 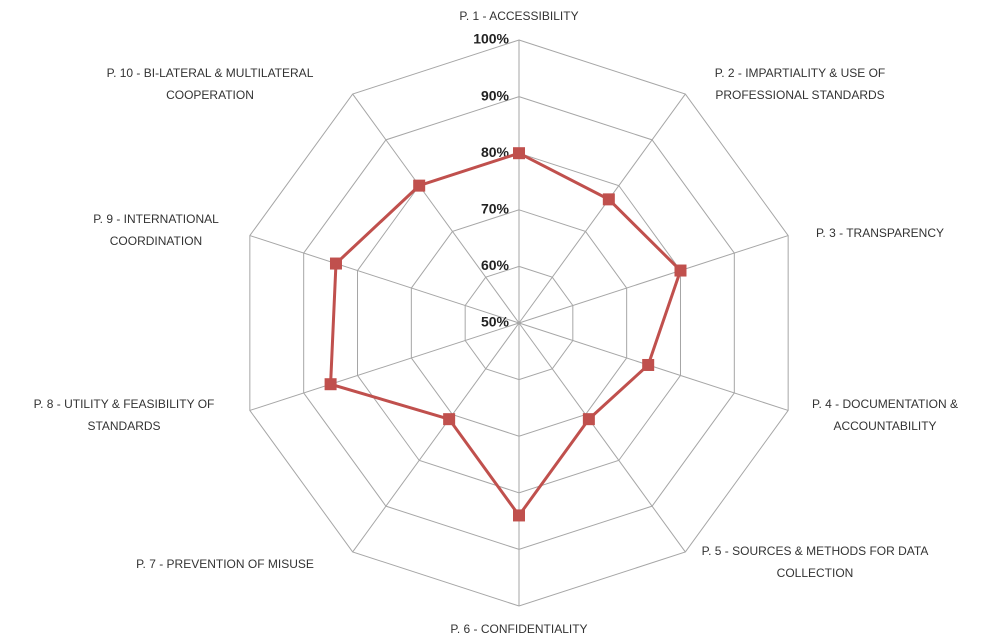 I want to click on r-tick-label: 90%, so click(x=495, y=95).